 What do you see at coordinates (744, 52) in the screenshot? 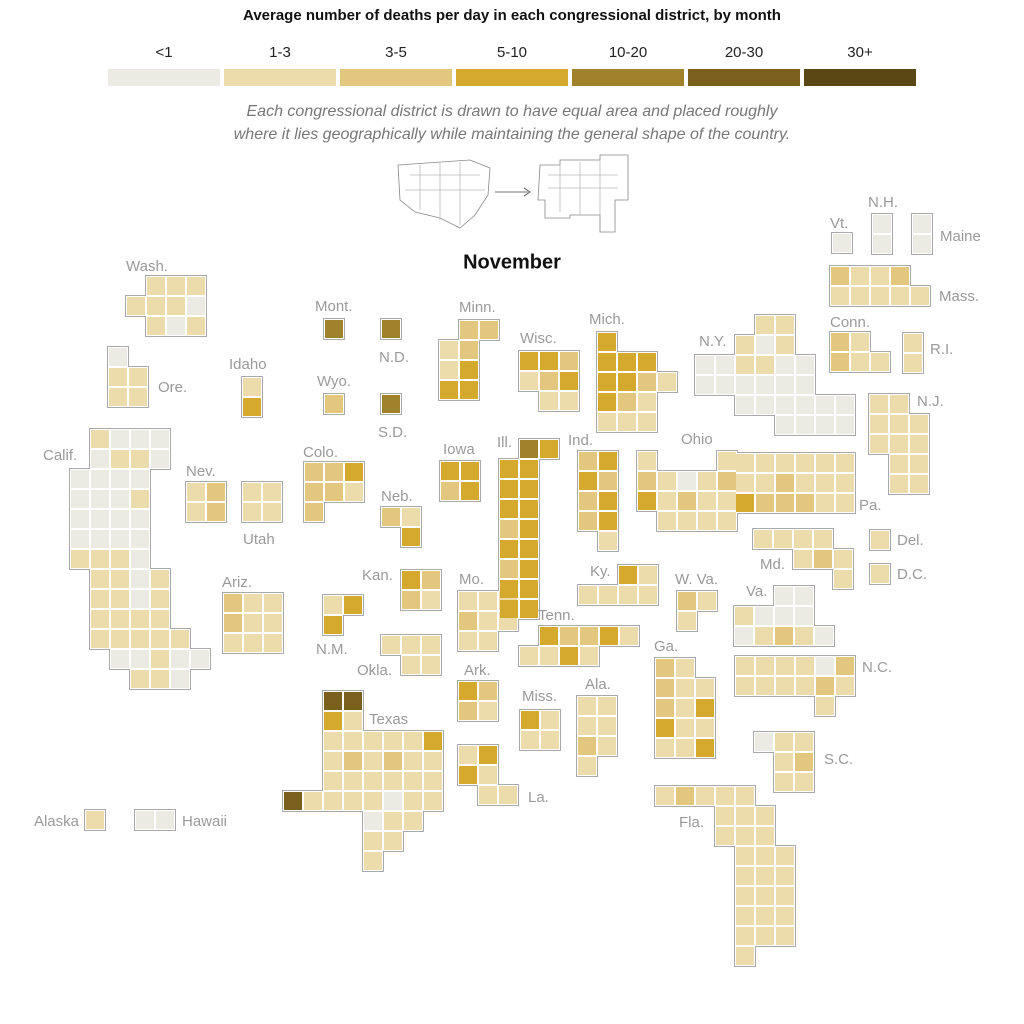
I see `legend-label: 20-30` at bounding box center [744, 52].